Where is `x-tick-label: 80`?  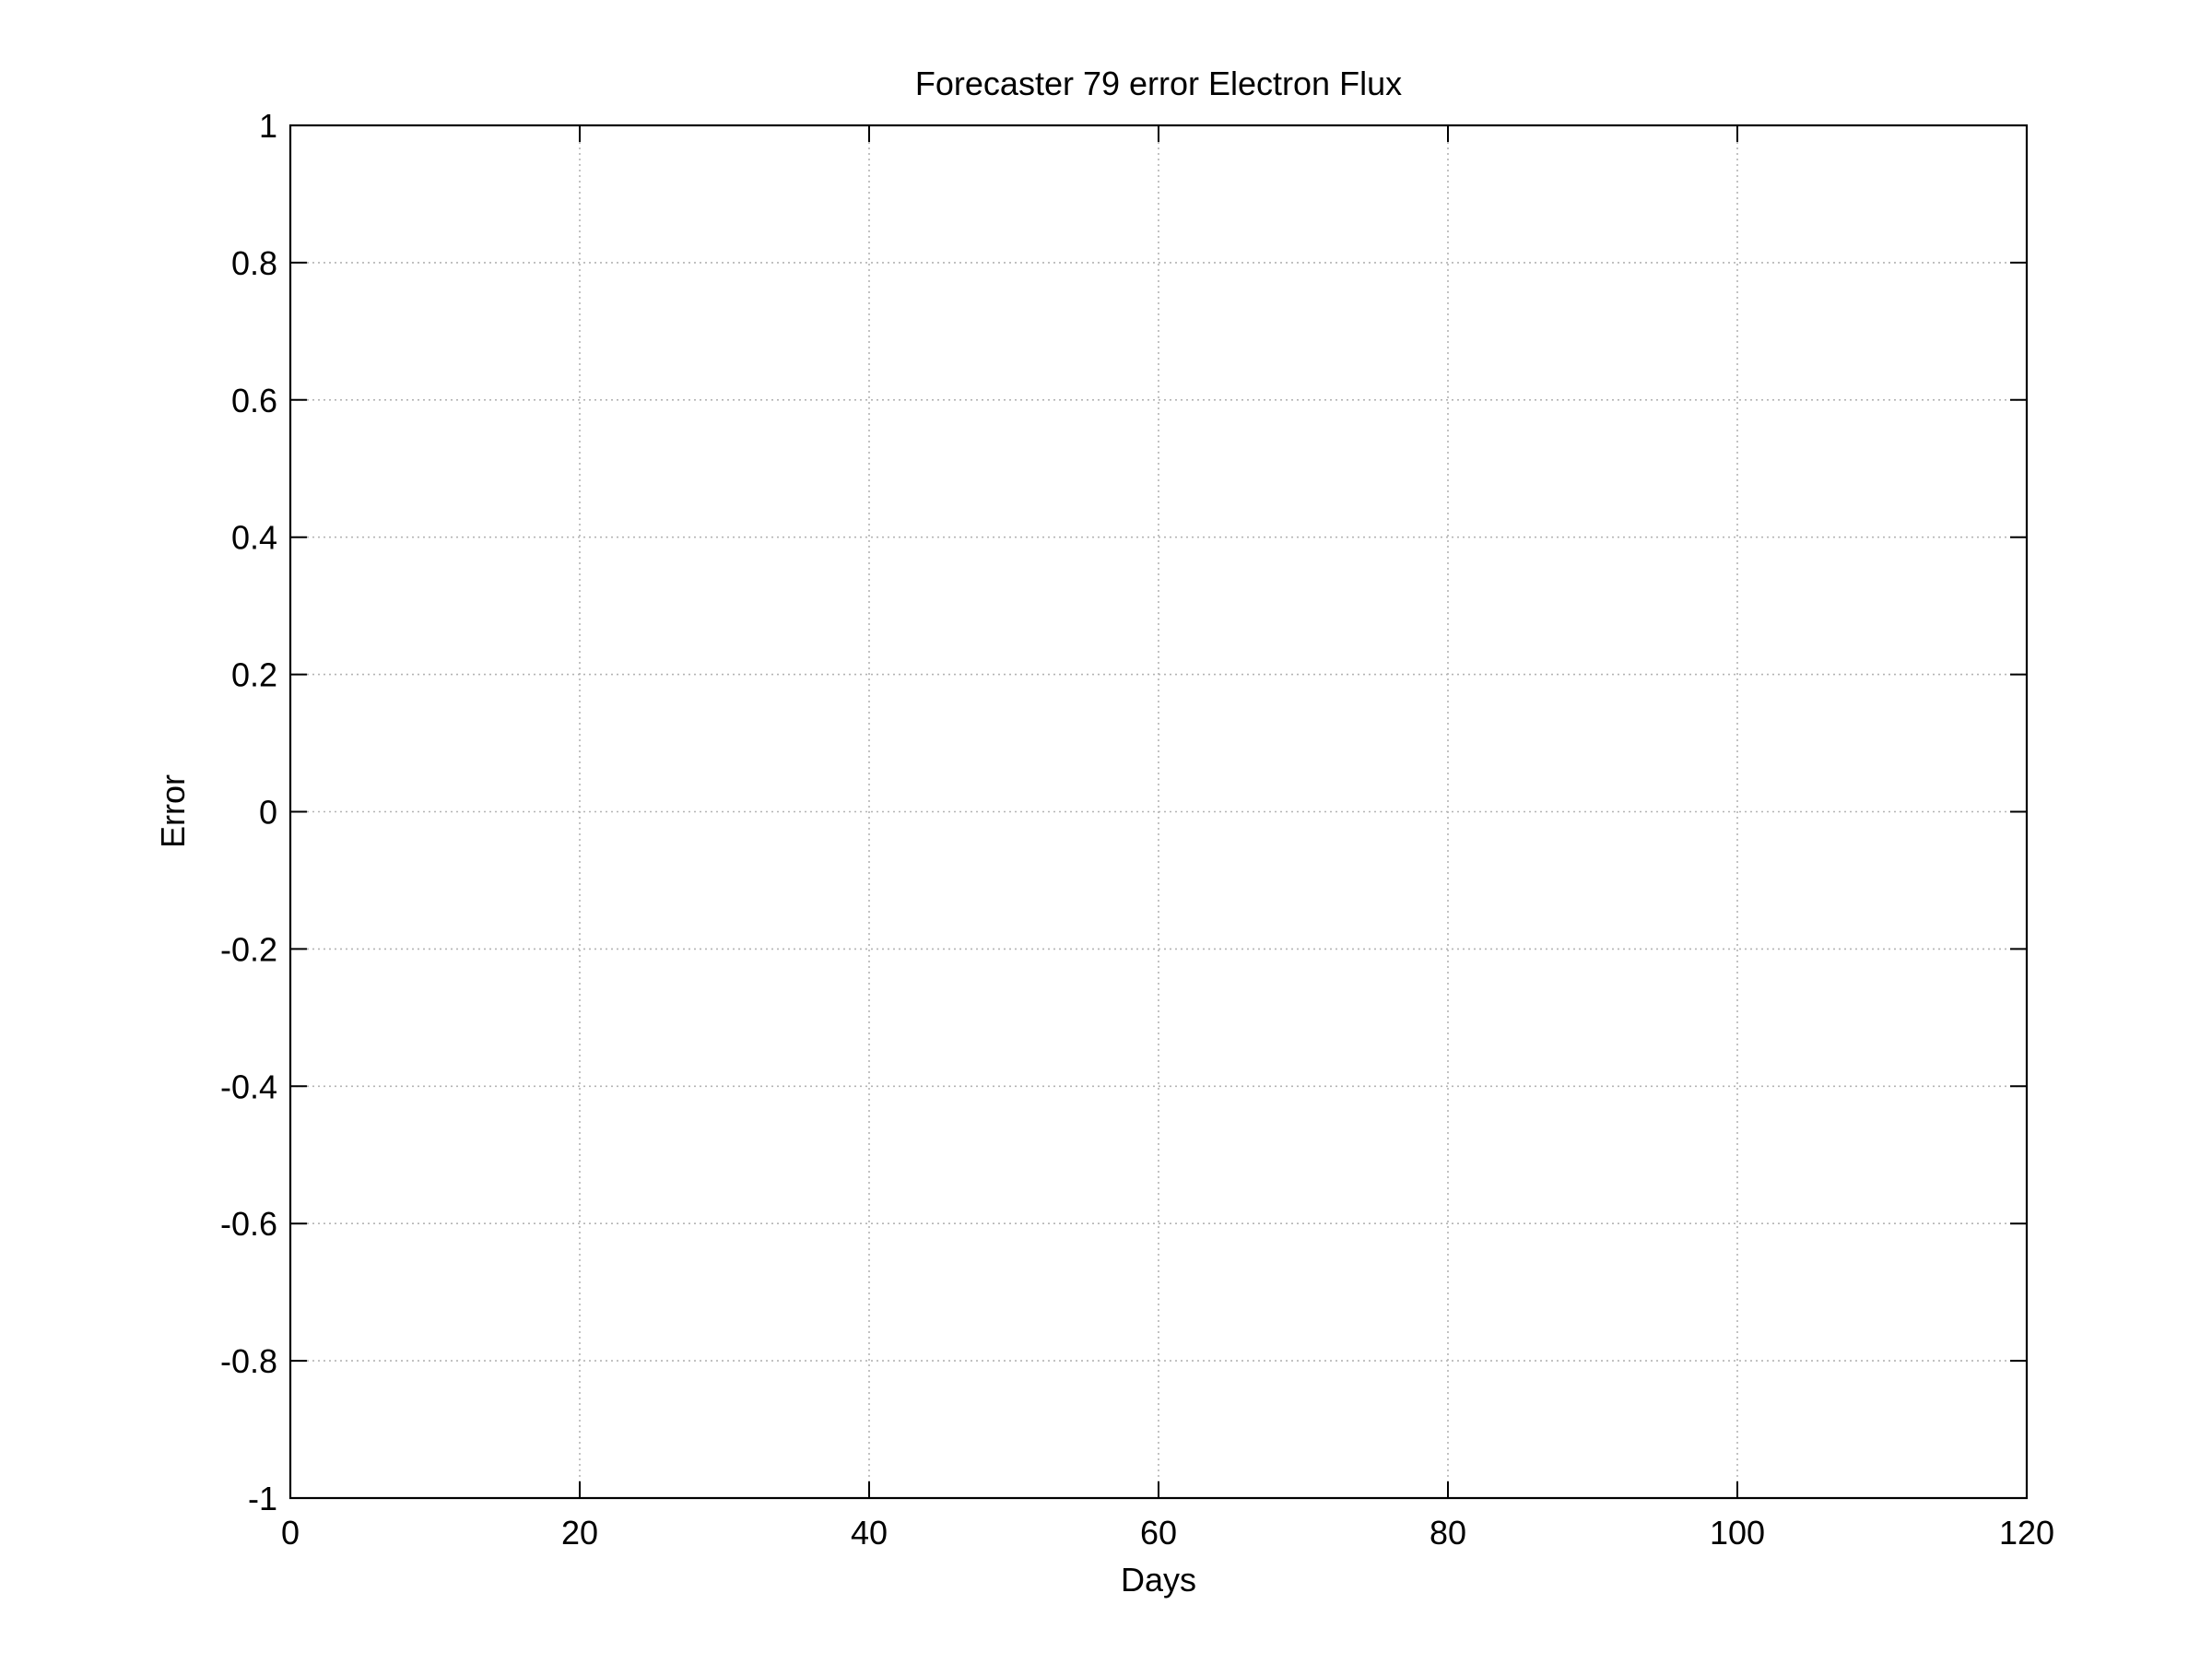 x-tick-label: 80 is located at coordinates (1448, 1533).